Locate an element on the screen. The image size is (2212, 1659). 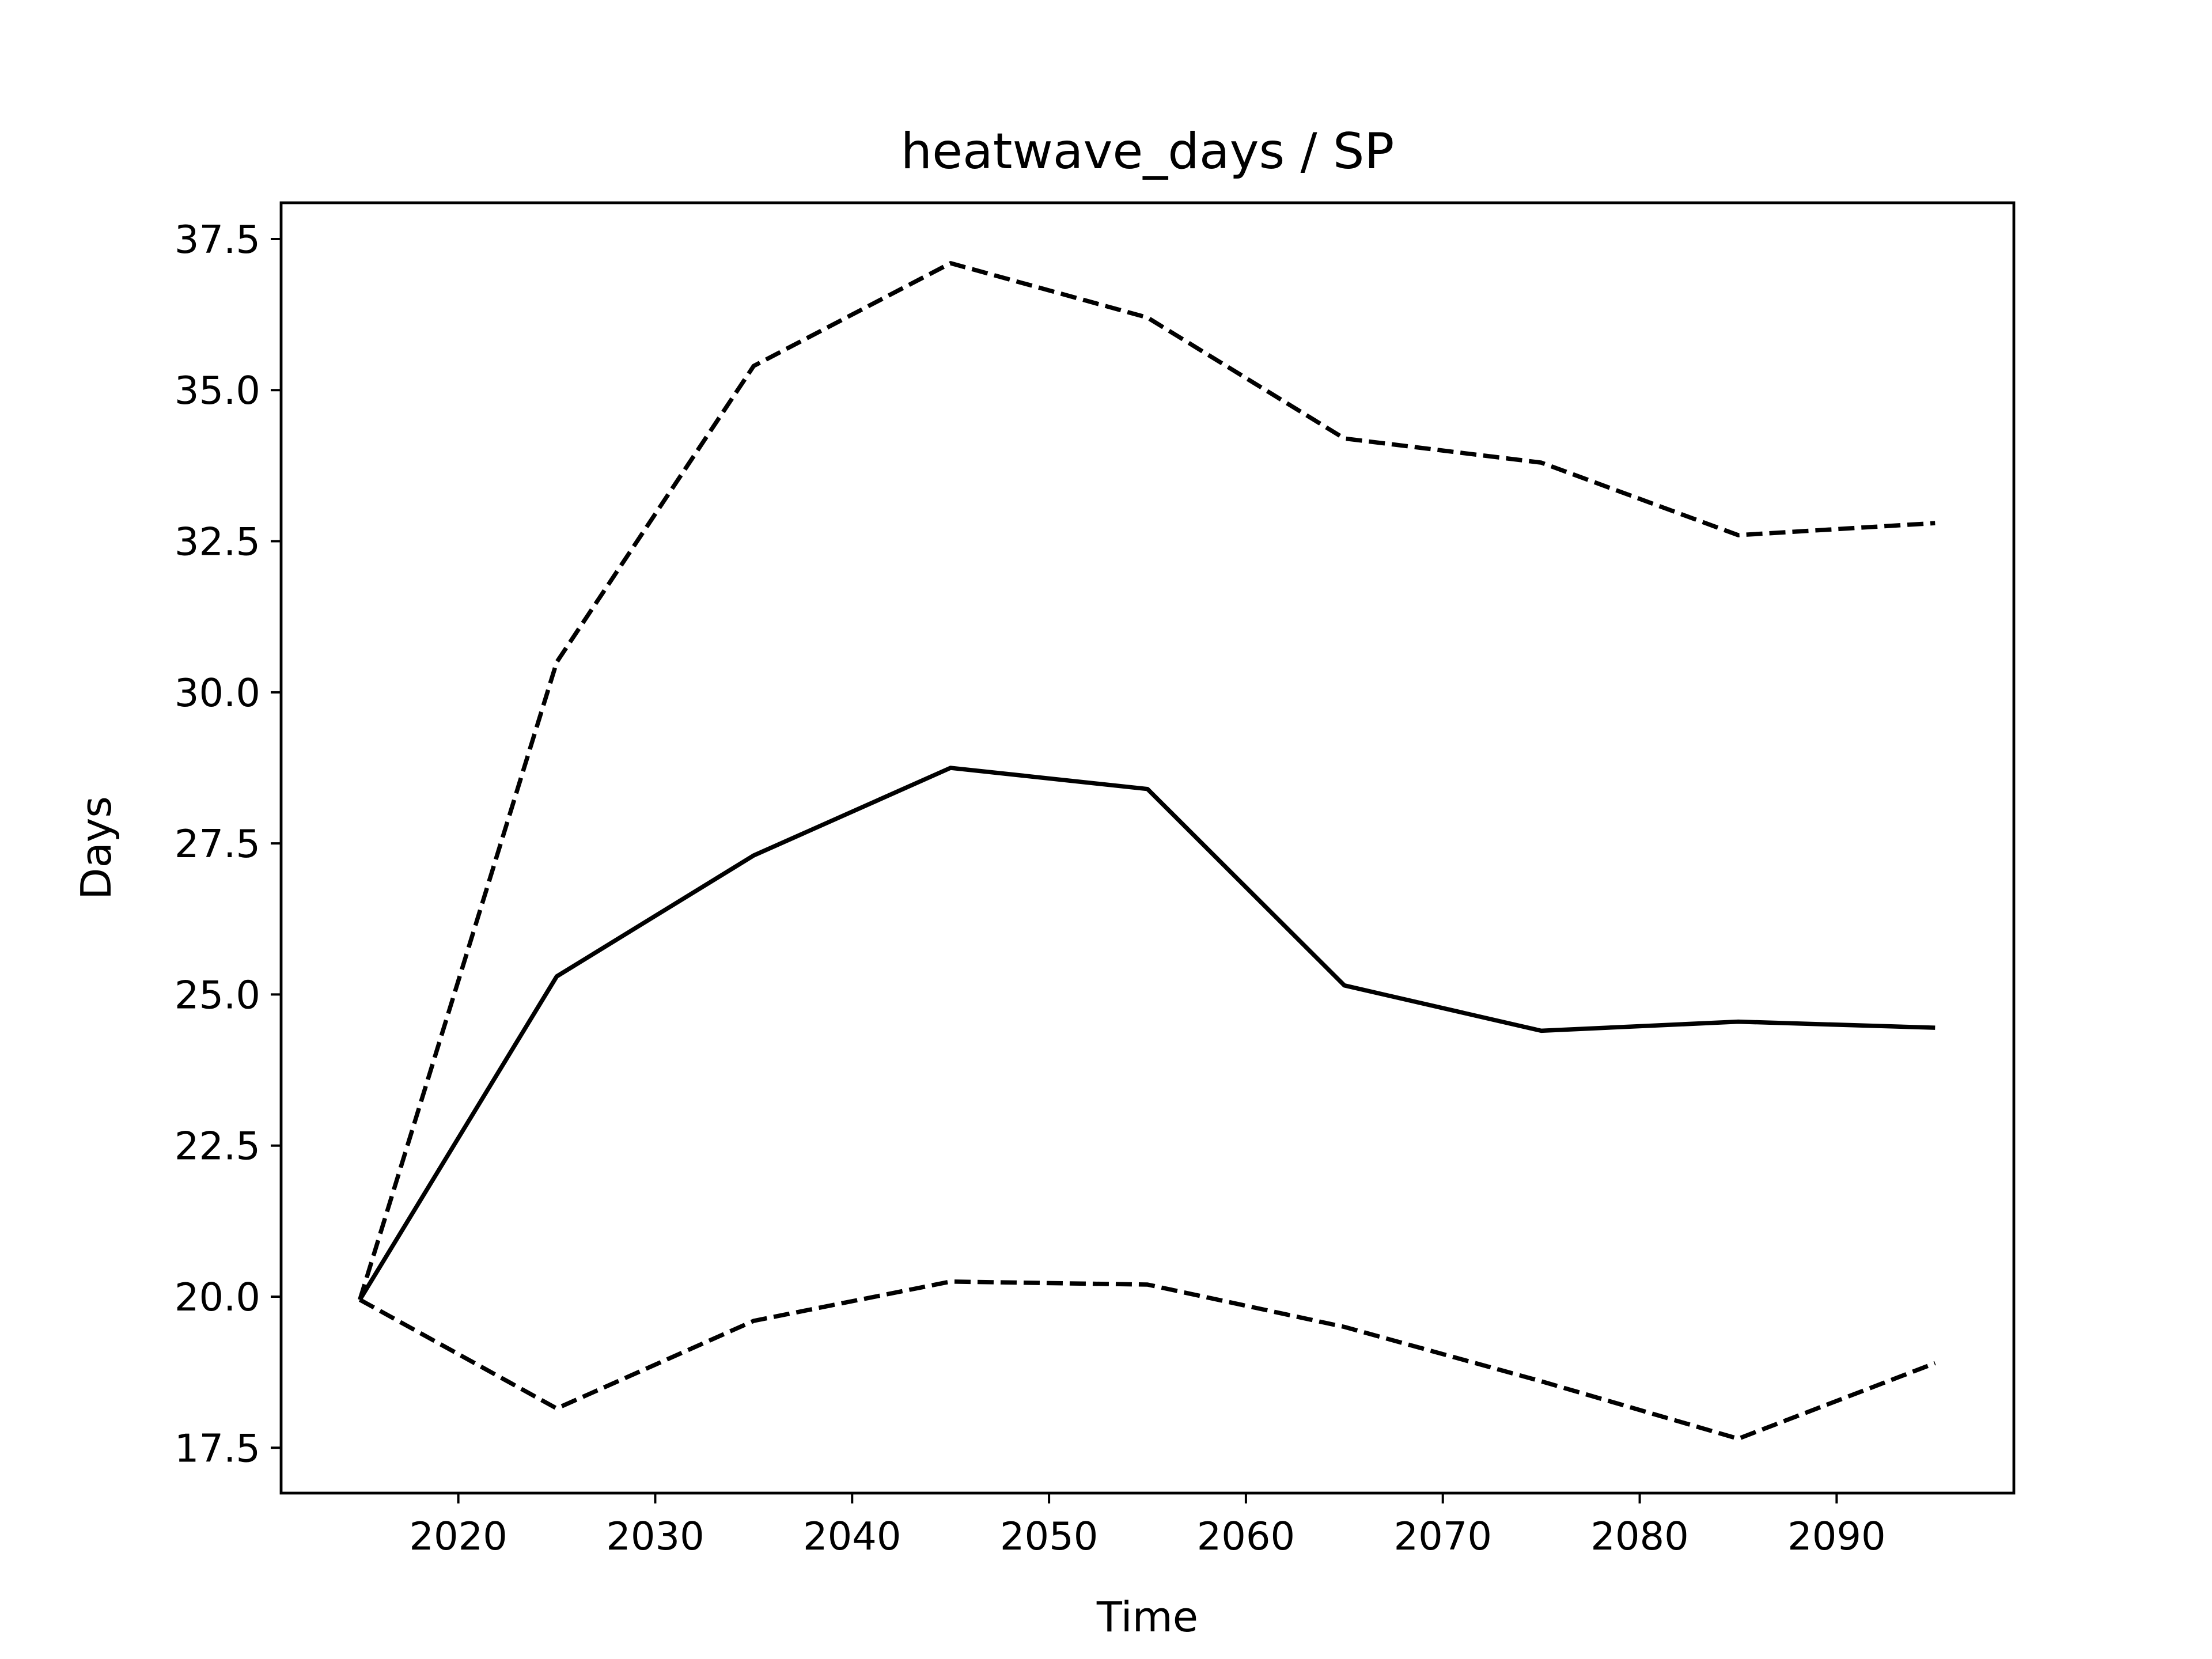
y-tick-label: 27.5 is located at coordinates (217, 843).